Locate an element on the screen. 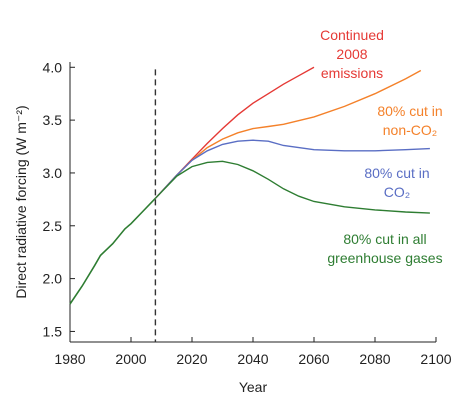 The image size is (474, 400). series-label-line: Continued is located at coordinates (352, 35).